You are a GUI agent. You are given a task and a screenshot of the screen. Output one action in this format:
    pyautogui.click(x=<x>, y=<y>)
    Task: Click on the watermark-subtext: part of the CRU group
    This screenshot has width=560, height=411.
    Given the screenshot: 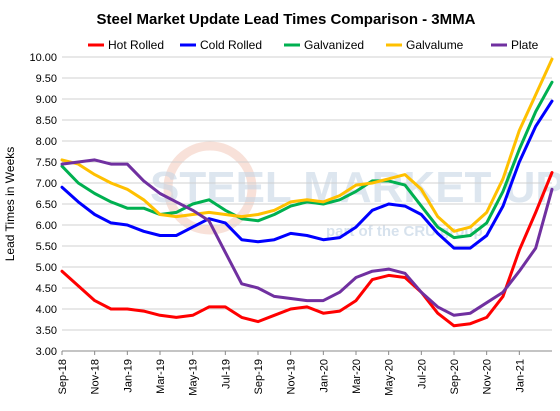 What is the action you would take?
    pyautogui.click(x=404, y=231)
    